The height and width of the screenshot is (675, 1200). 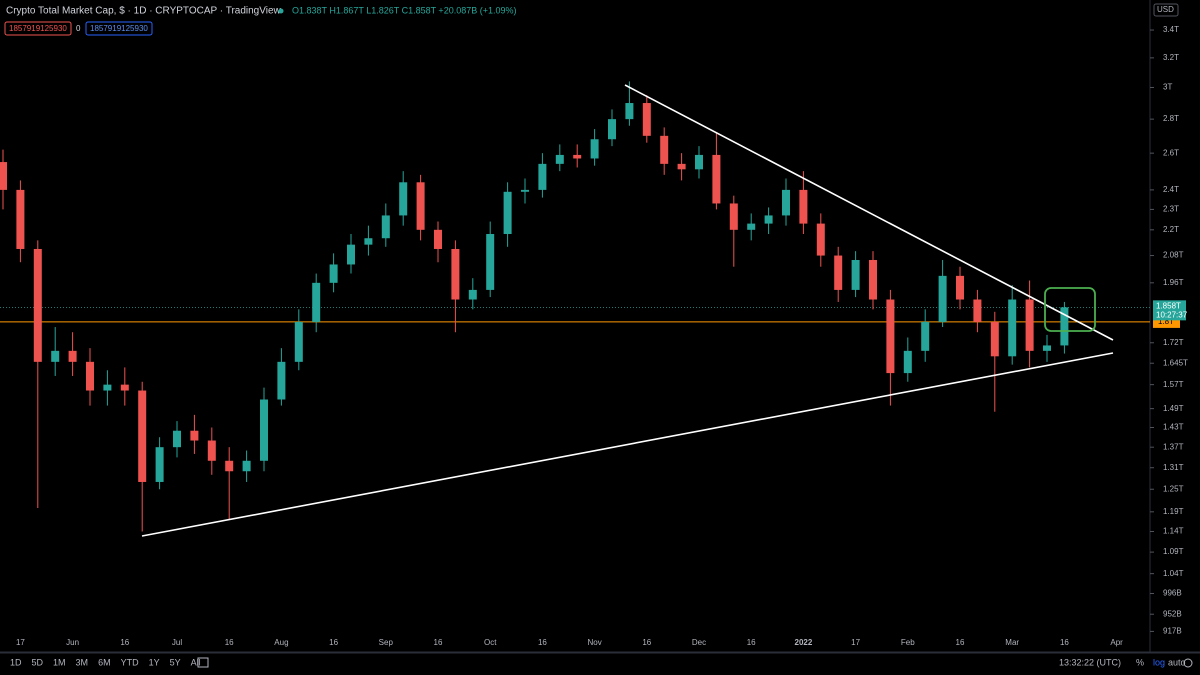 I want to click on x-tick-label: Jul, so click(x=177, y=642).